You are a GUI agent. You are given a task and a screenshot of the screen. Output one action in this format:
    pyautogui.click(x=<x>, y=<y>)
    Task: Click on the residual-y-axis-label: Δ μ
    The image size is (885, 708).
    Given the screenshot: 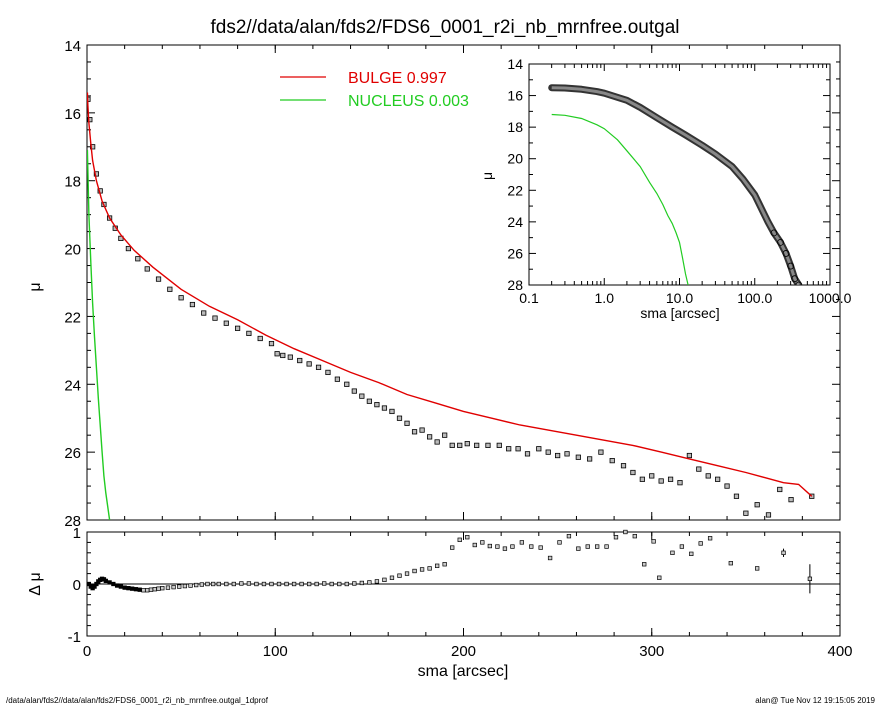 What is the action you would take?
    pyautogui.click(x=35, y=583)
    